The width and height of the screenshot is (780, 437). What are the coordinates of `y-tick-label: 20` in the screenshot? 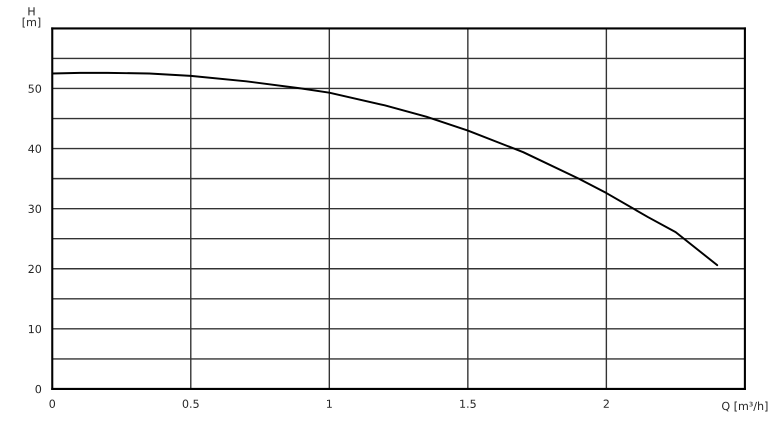 It's located at (35, 269).